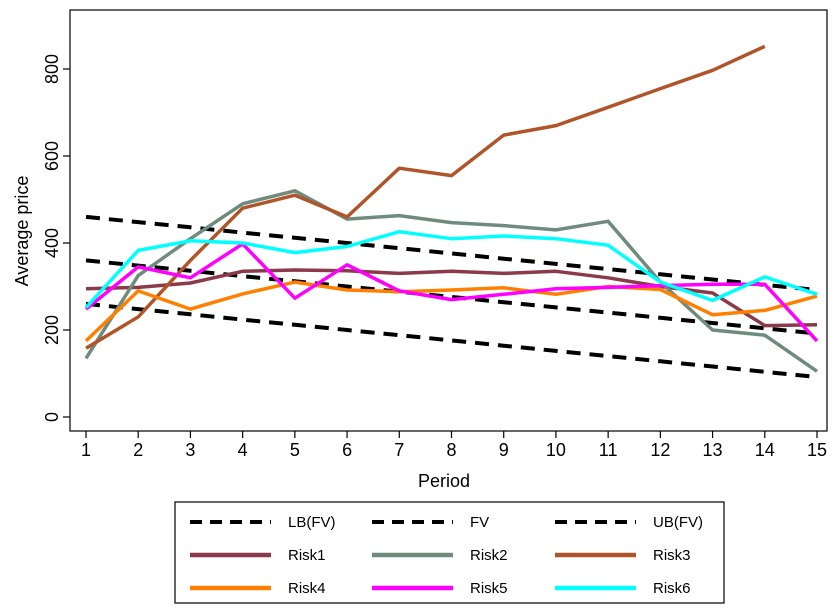 The width and height of the screenshot is (833, 608). What do you see at coordinates (22, 231) in the screenshot?
I see `y-axis-title: Average price` at bounding box center [22, 231].